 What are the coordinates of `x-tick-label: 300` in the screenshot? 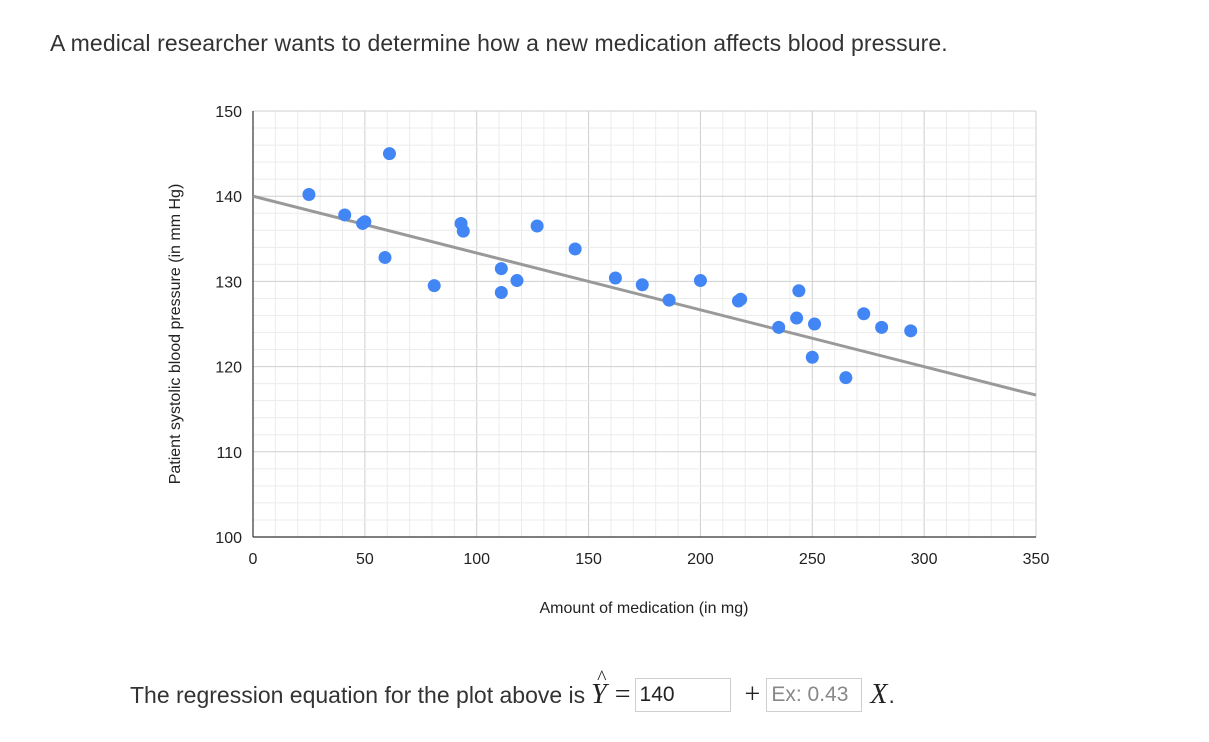 It's located at (924, 559).